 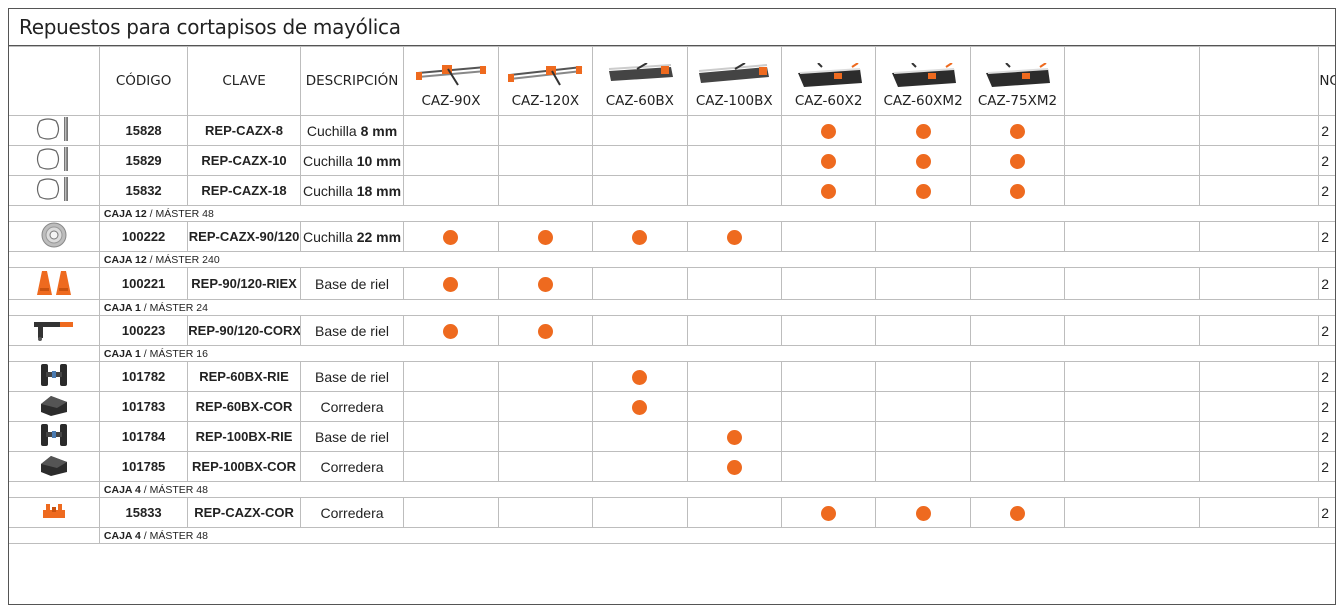 I want to click on model-label: CAZ-75XM2, so click(x=1017, y=101).